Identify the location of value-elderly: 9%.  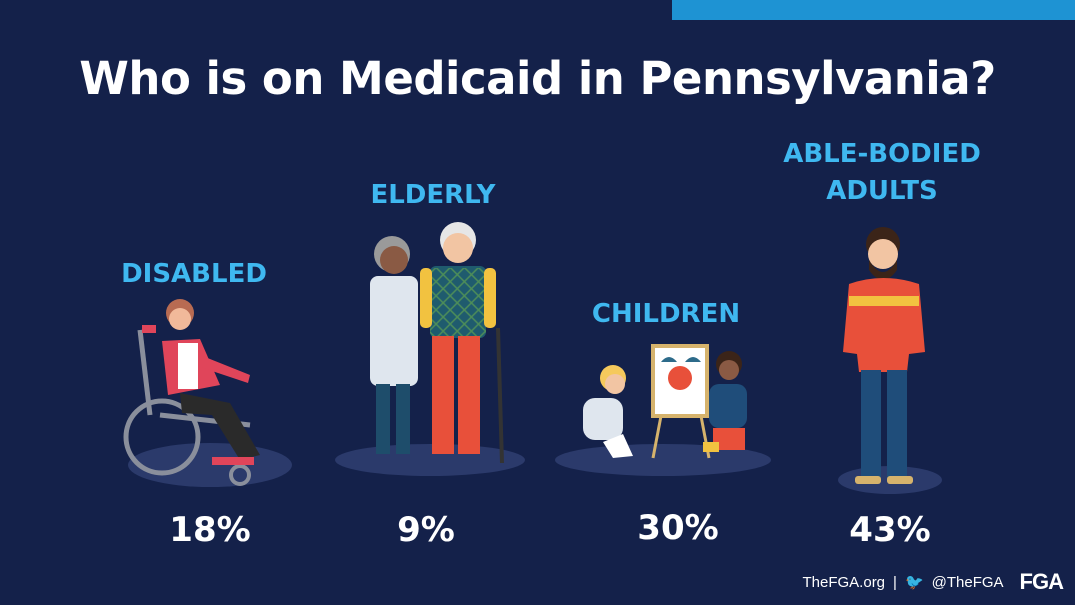
(426, 530).